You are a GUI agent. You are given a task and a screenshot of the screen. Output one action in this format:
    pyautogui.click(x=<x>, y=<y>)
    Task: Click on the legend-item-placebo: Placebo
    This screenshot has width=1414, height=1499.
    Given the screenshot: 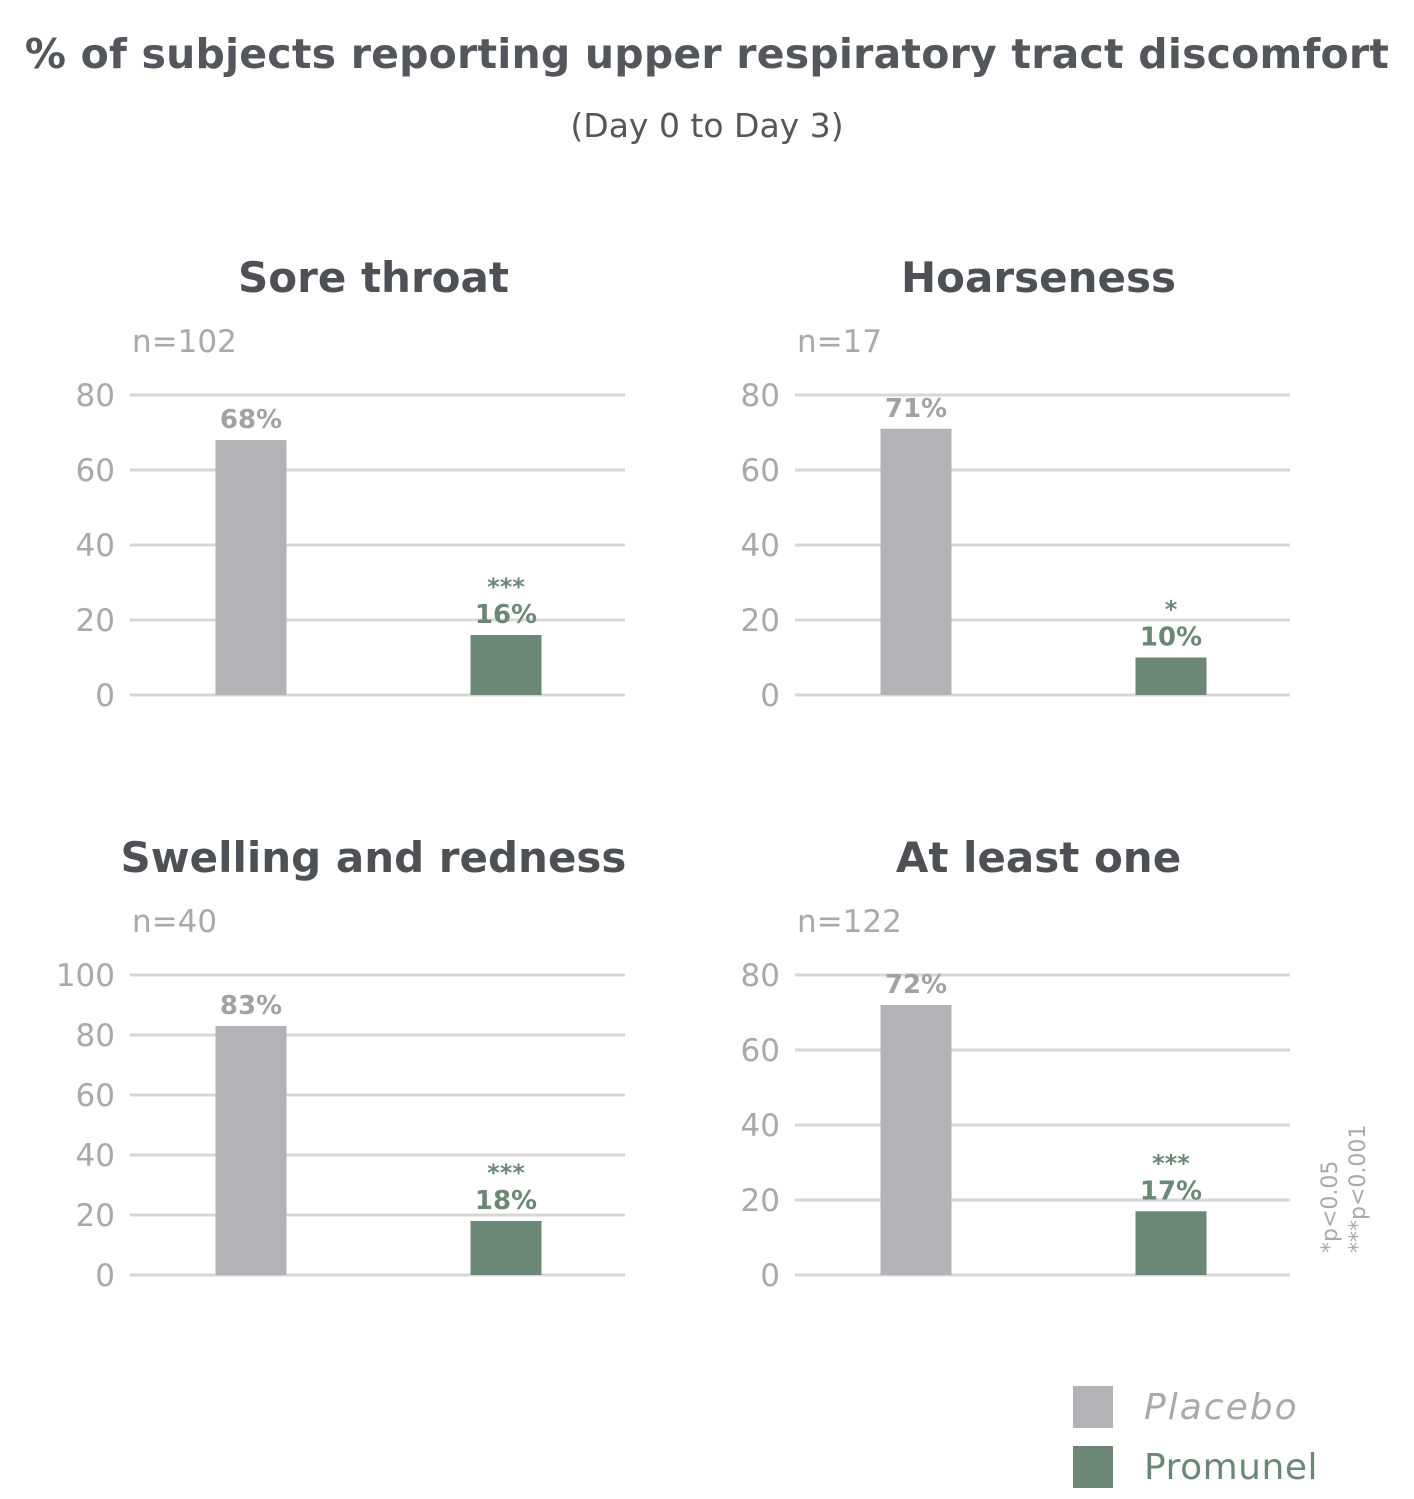 What is the action you would take?
    pyautogui.click(x=1186, y=1407)
    